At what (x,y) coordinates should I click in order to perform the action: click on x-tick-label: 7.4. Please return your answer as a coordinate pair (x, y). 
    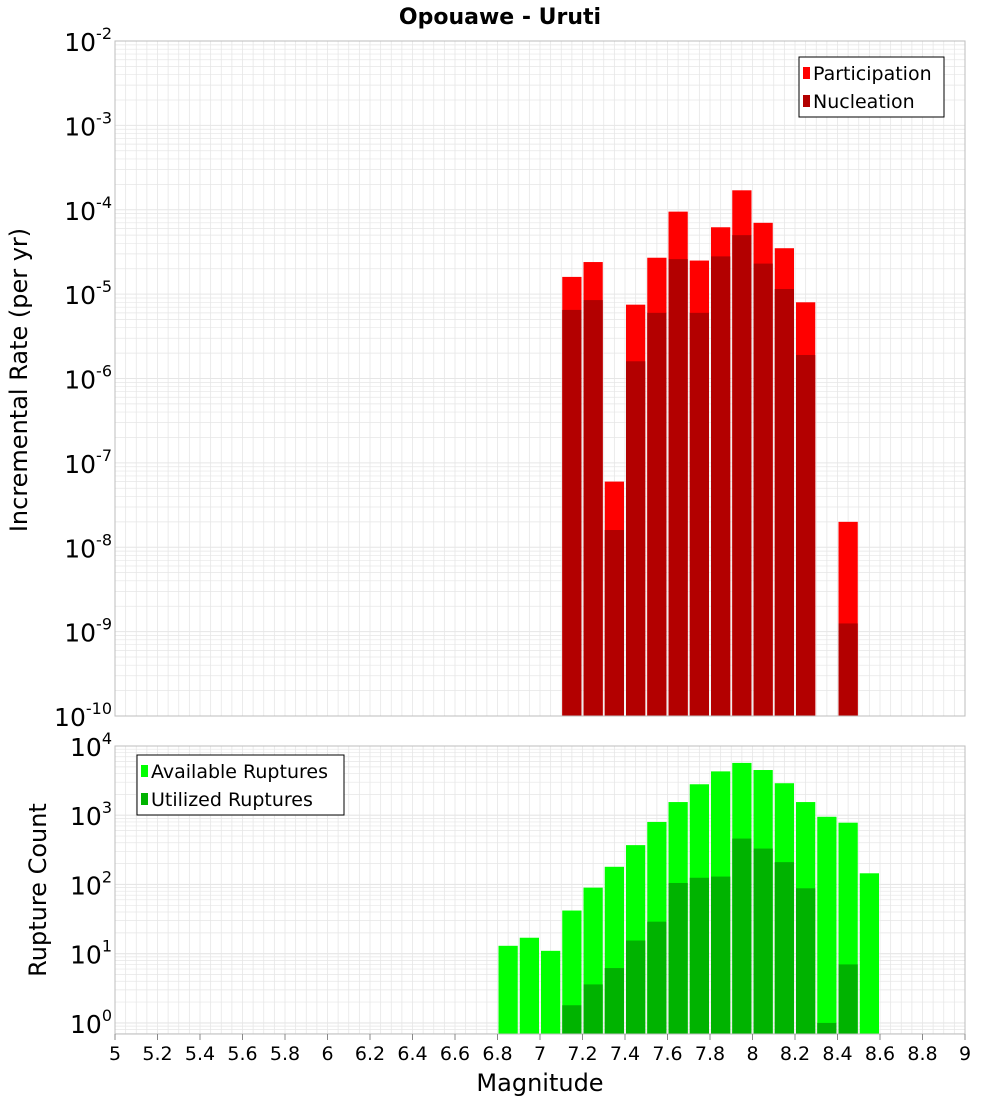
    Looking at the image, I should click on (625, 1054).